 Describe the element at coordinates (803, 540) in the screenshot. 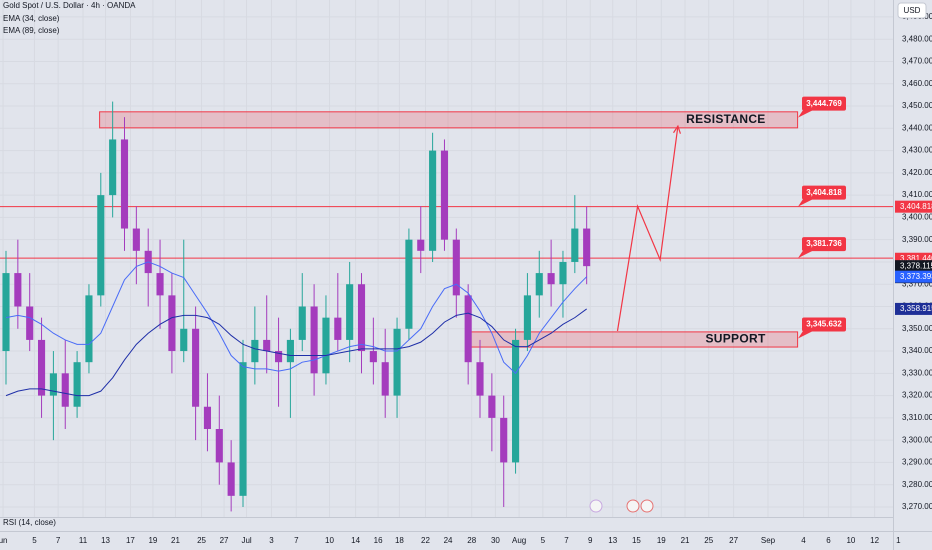

I see `x-tick-label: 4` at that location.